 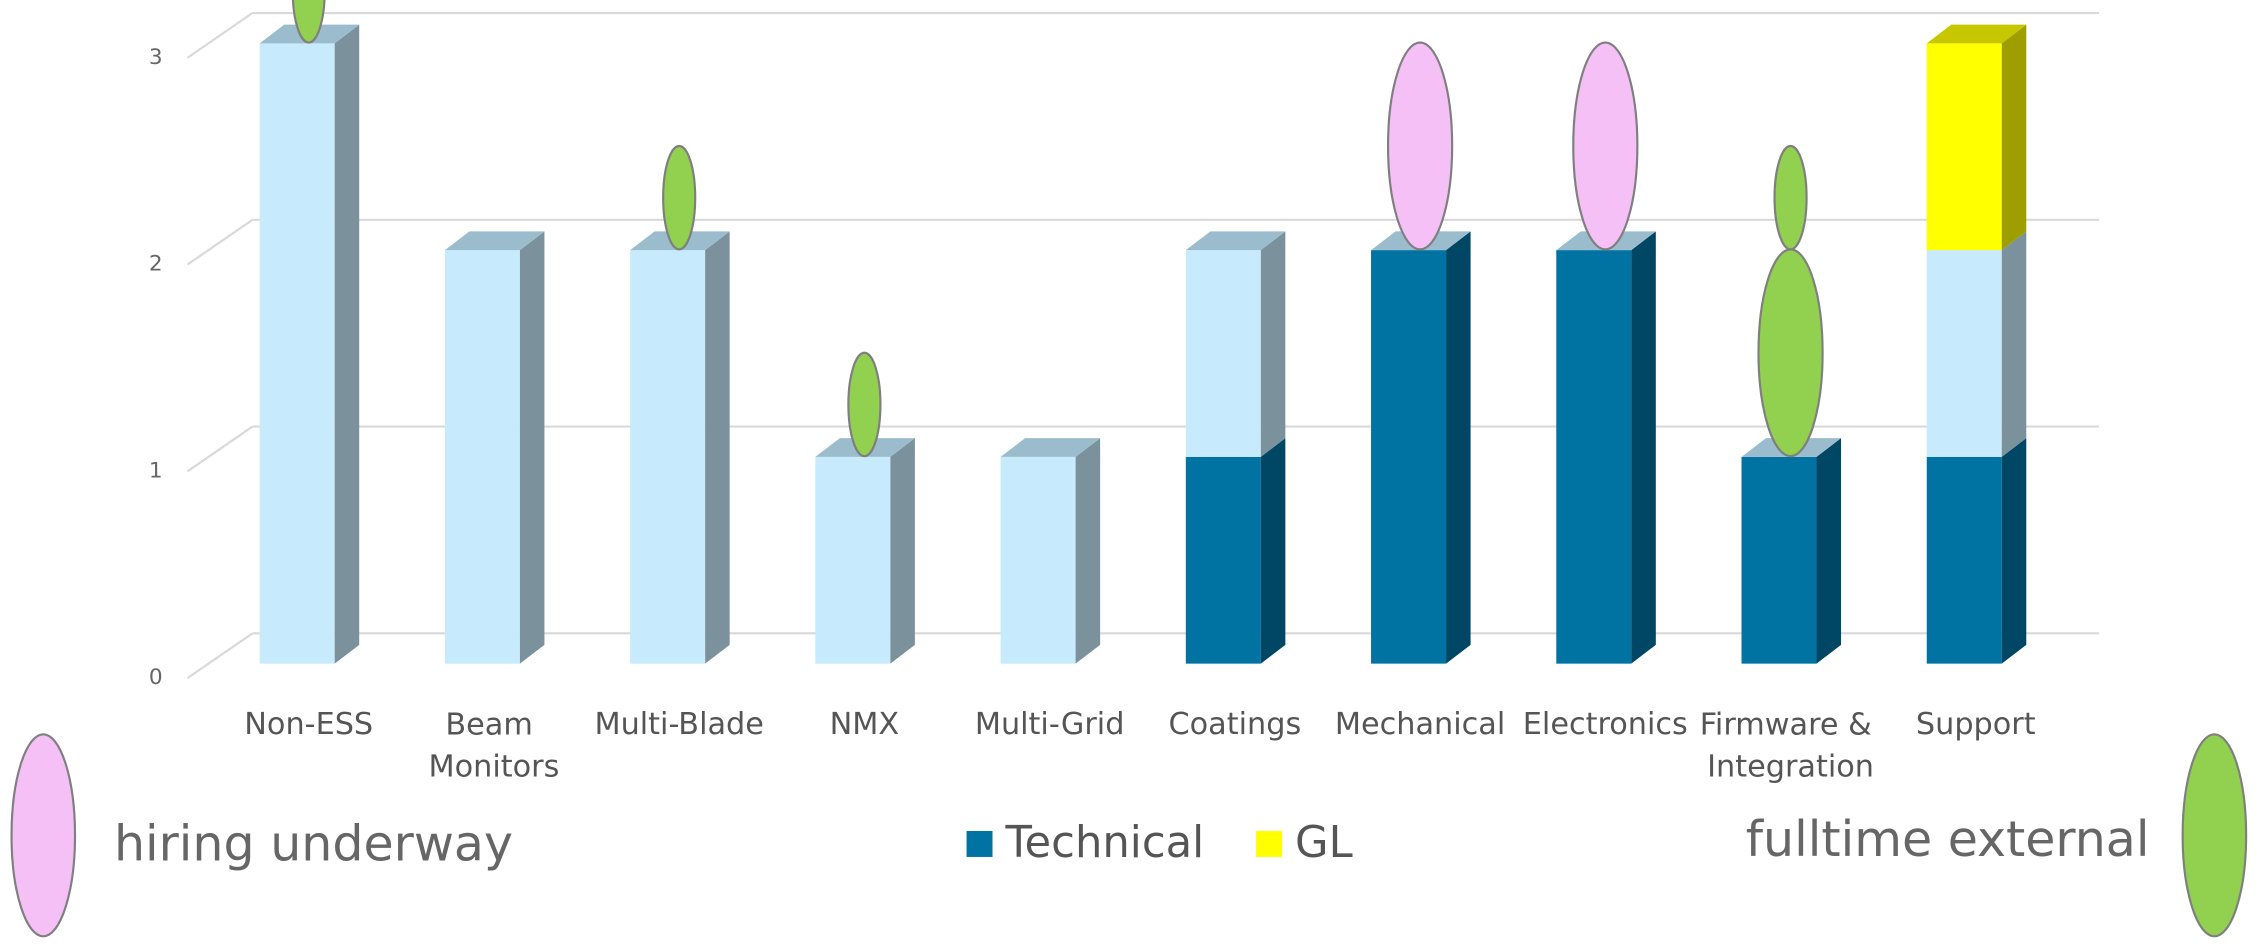 I want to click on x-tick-label: Beam Monitors, so click(x=494, y=745).